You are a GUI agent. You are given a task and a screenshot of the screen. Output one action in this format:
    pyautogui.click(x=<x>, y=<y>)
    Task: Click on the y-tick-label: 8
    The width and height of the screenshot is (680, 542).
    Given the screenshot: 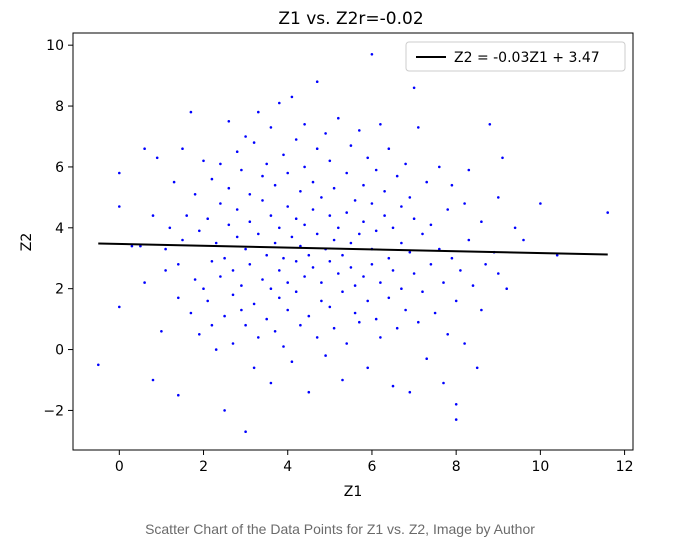 What is the action you would take?
    pyautogui.click(x=59, y=107)
    